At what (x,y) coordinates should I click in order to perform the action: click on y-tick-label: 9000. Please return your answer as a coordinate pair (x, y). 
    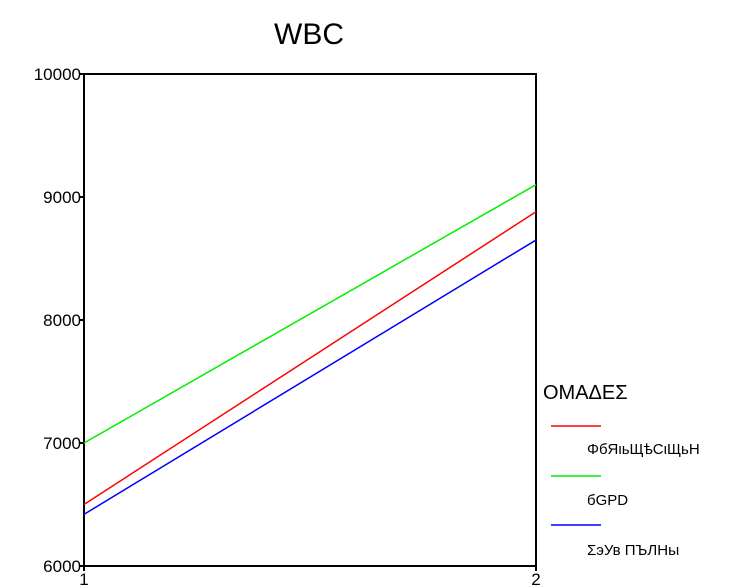
    Looking at the image, I should click on (62, 197).